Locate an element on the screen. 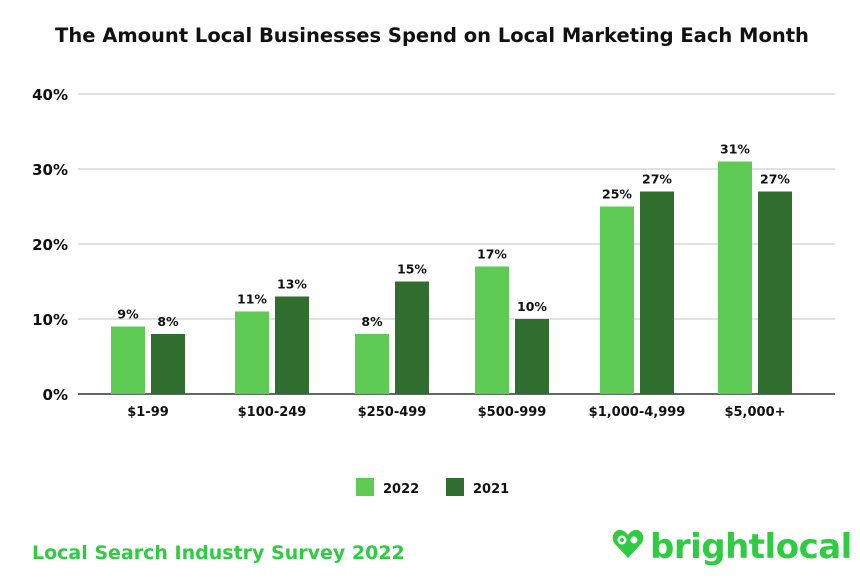 This screenshot has height=583, width=860. heart-pin-icon is located at coordinates (628, 543).